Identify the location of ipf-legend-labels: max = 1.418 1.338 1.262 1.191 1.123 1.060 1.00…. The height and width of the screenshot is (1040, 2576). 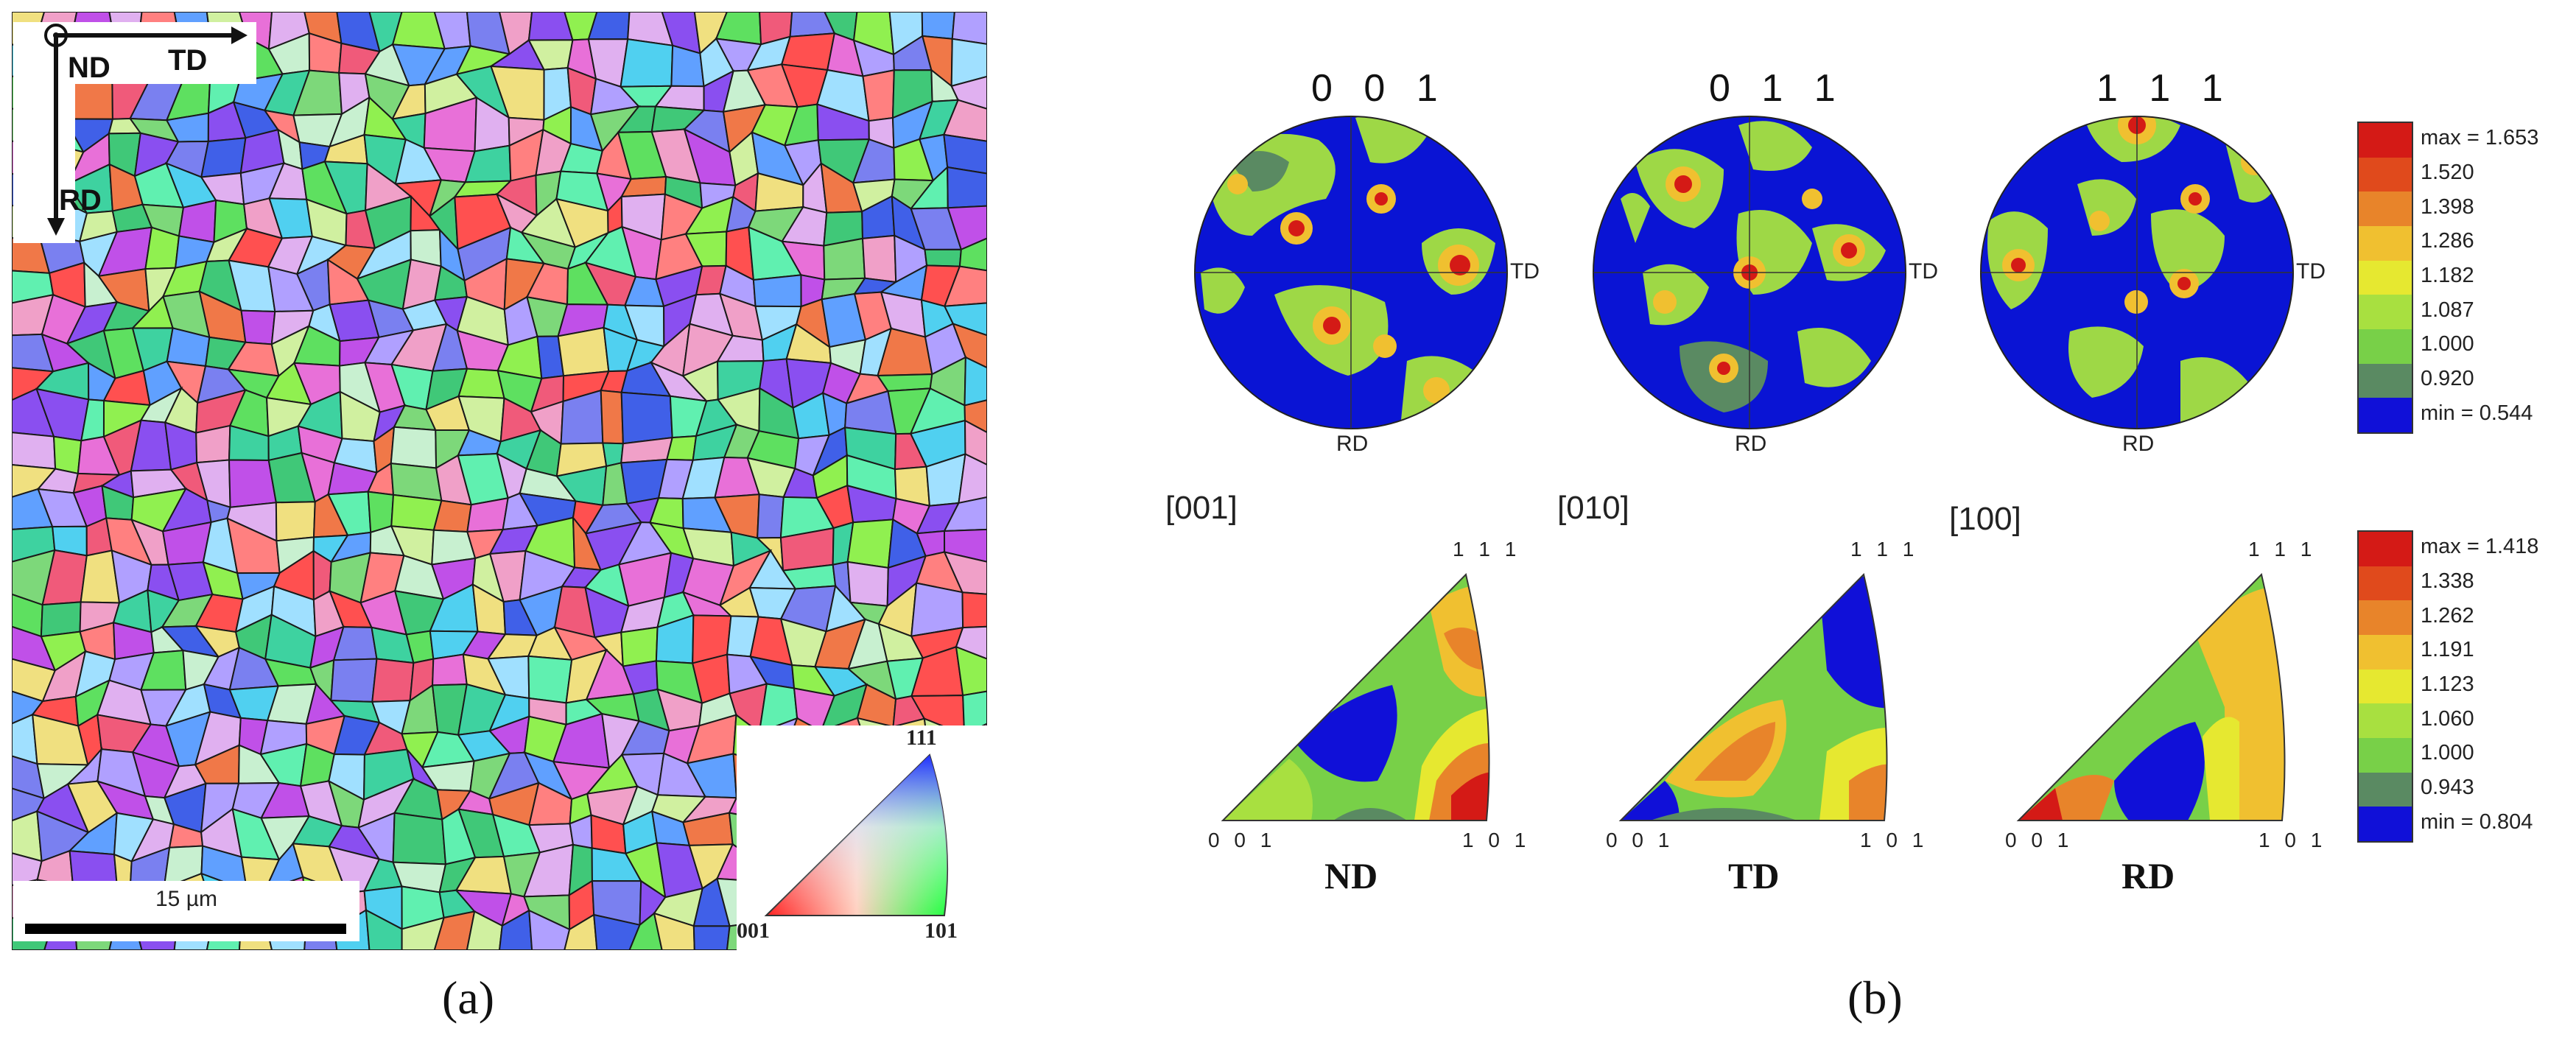
(2494, 685).